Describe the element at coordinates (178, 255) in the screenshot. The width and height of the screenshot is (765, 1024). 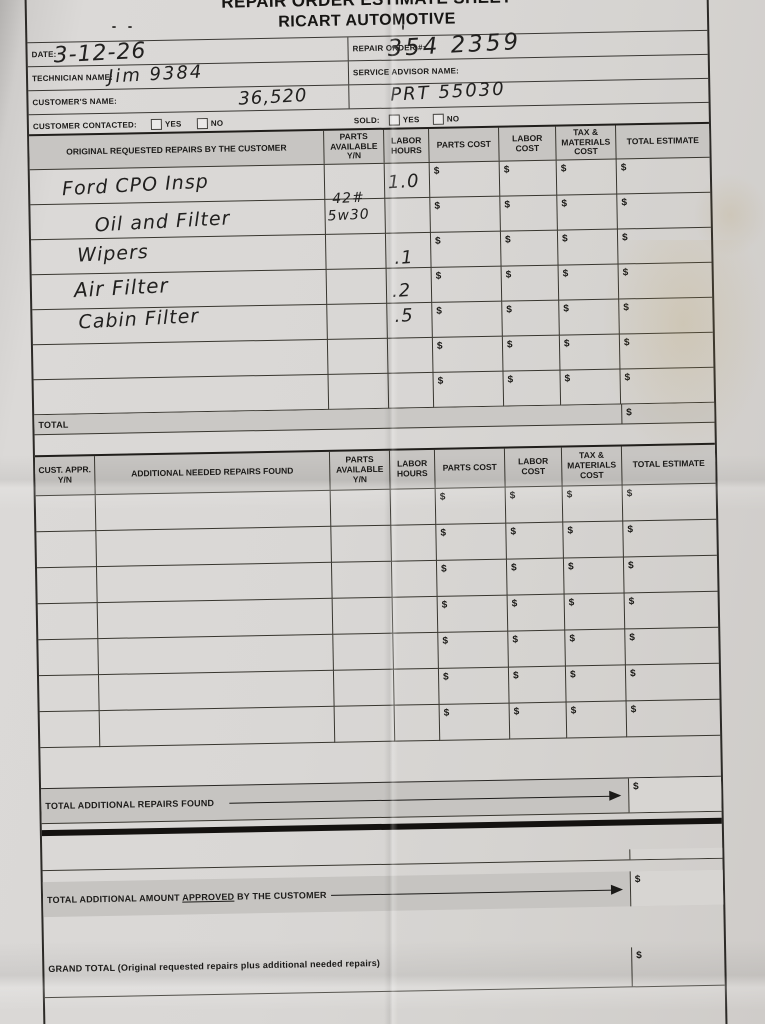
I see `repair-desc-cell: Wipers` at that location.